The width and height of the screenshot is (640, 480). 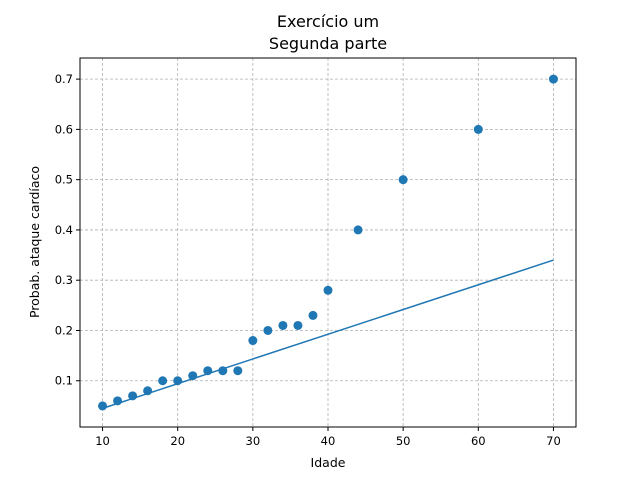 What do you see at coordinates (102, 441) in the screenshot?
I see `x-tick-label: 10` at bounding box center [102, 441].